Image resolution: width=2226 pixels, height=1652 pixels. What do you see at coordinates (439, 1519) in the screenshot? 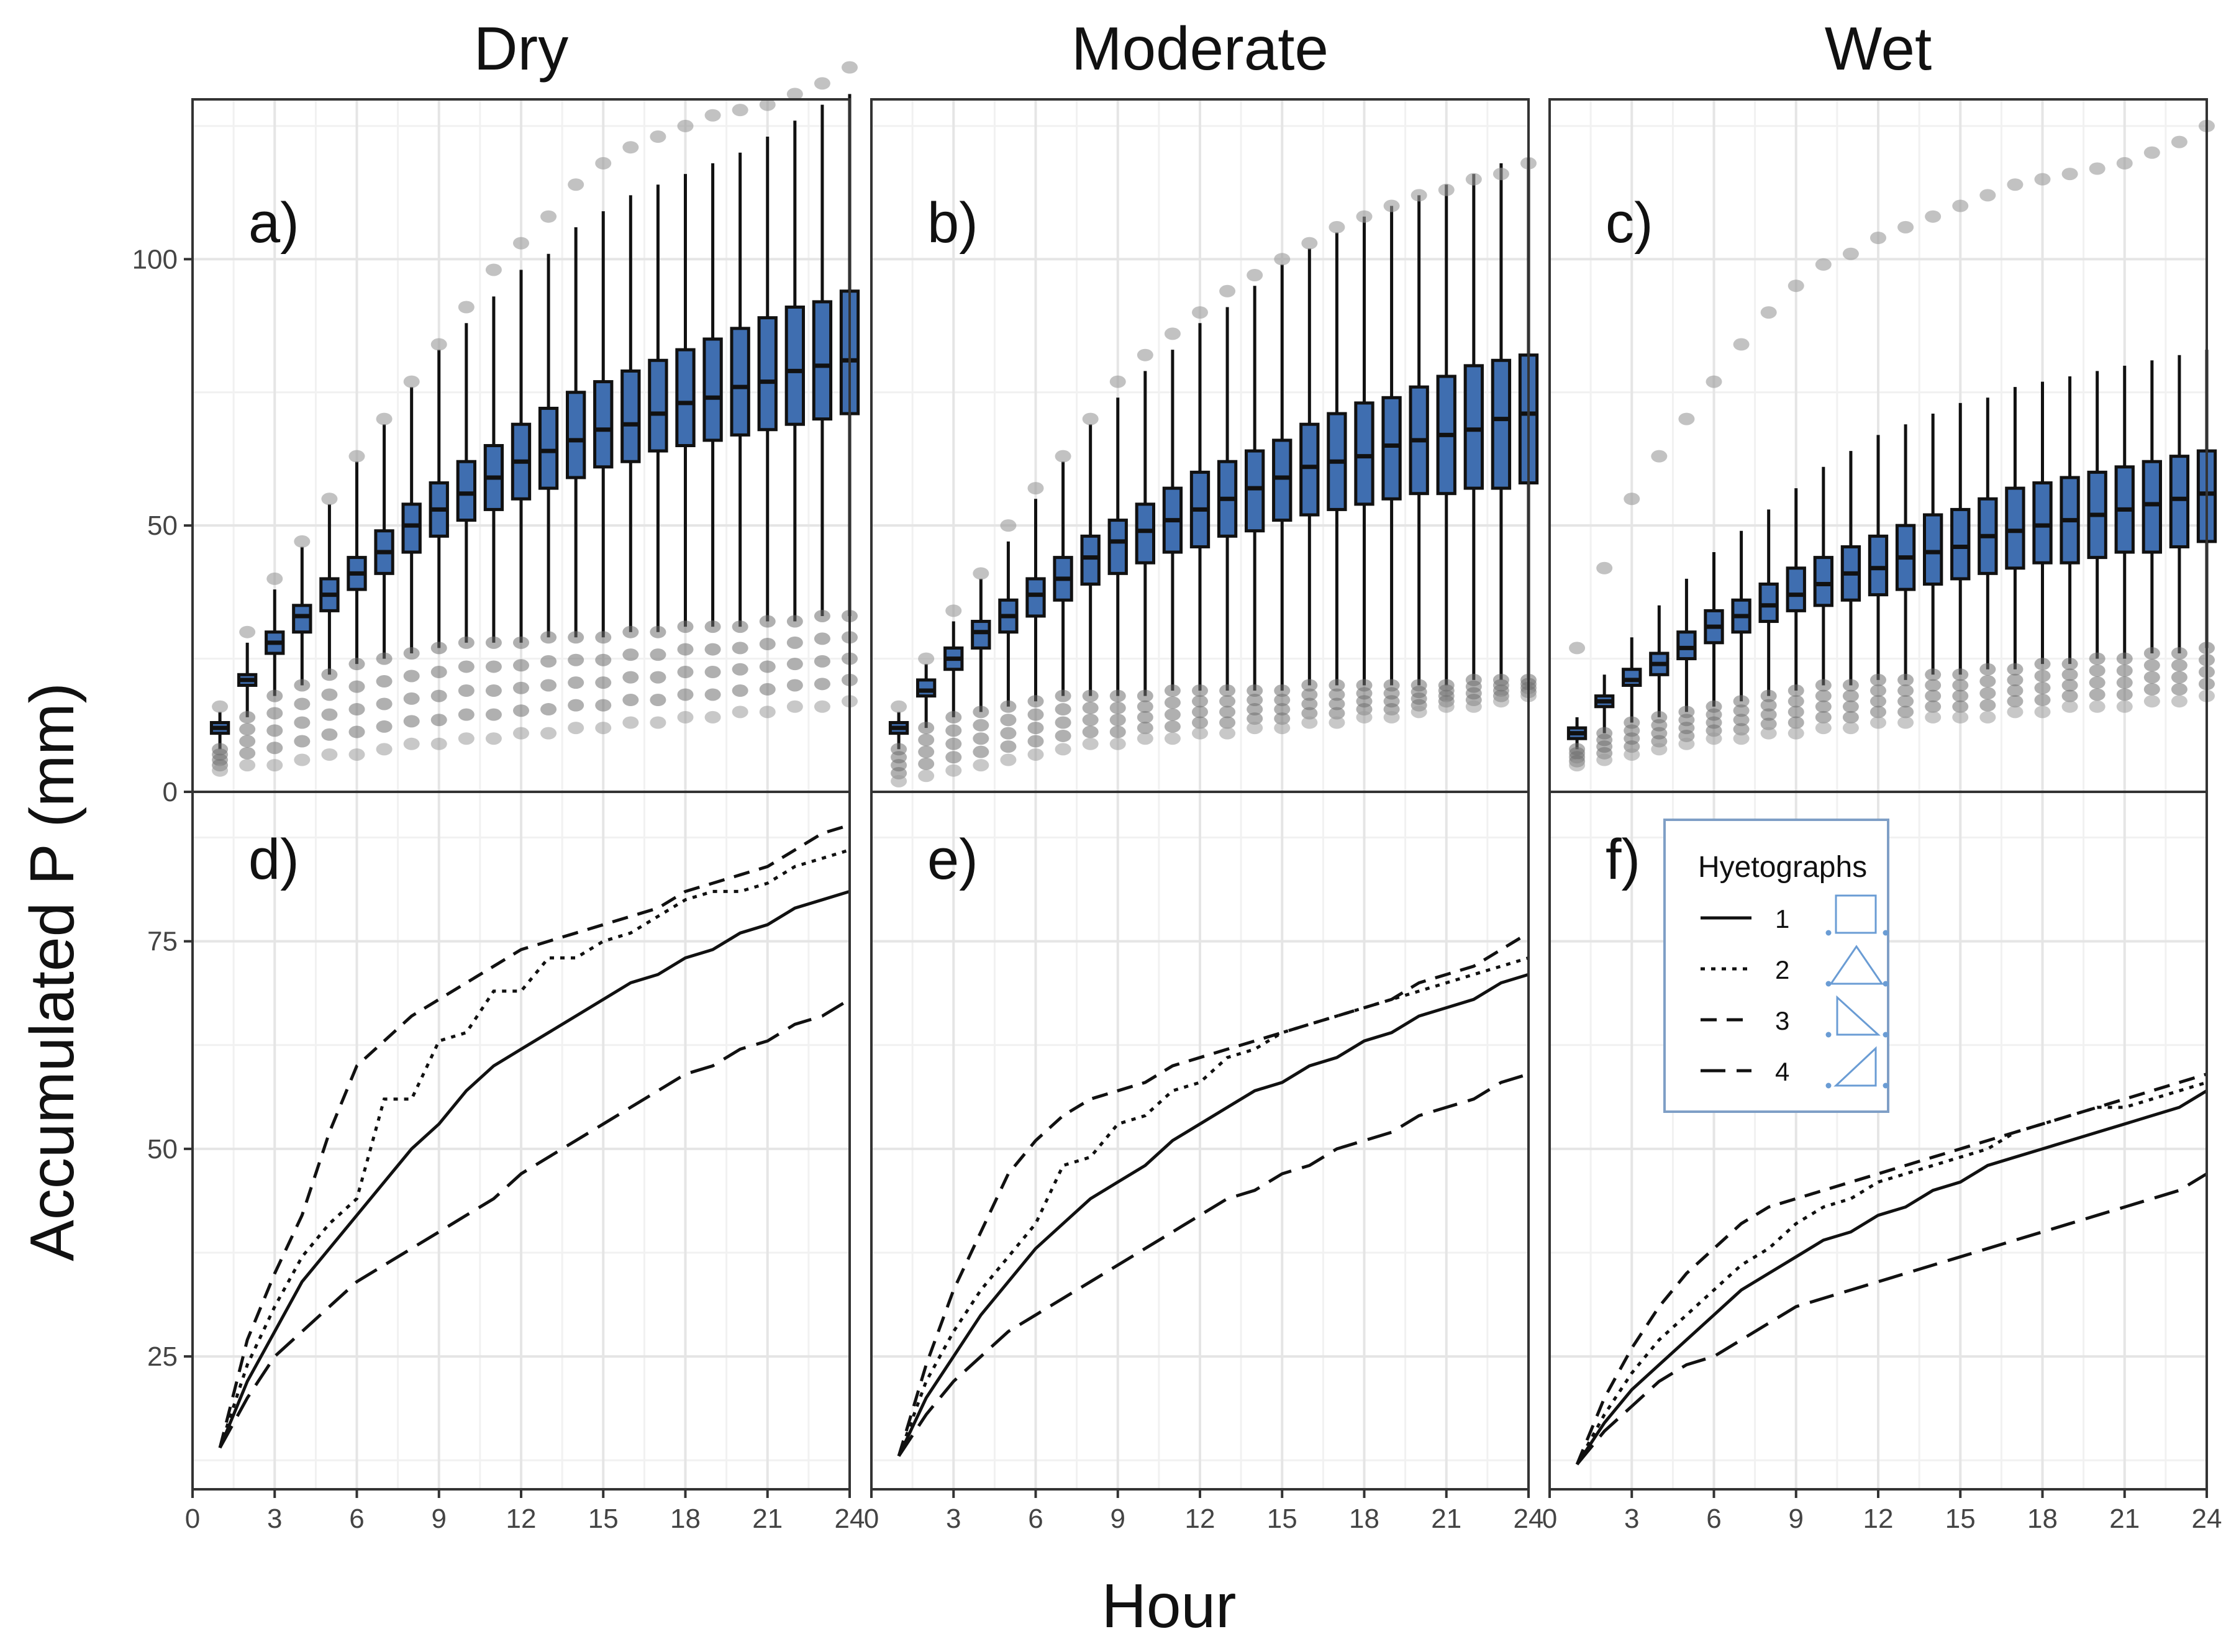
I see `x-tick-label: 9` at bounding box center [439, 1519].